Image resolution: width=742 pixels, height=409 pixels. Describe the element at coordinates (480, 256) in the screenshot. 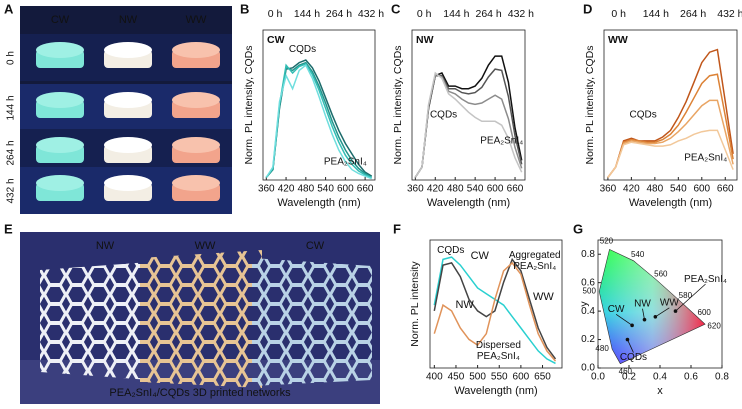

I see `series-label: CW` at that location.